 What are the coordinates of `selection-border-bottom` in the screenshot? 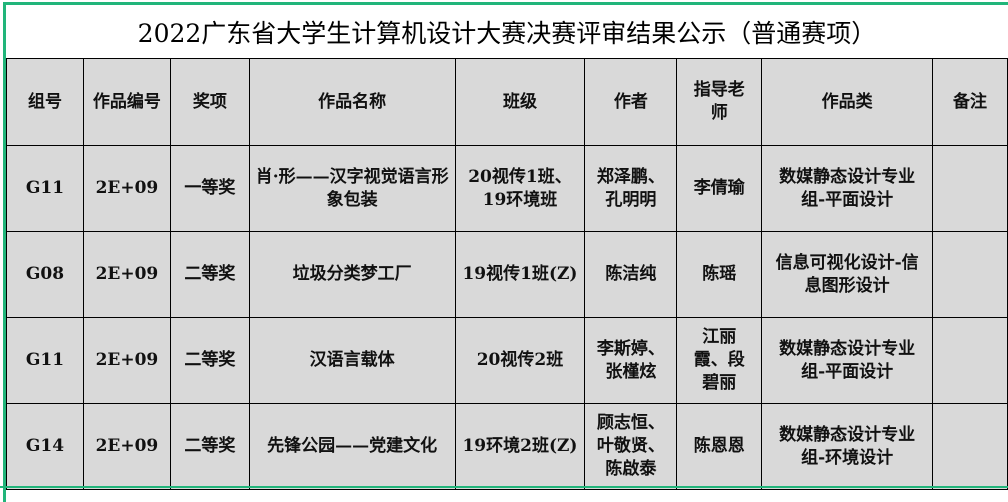 It's located at (504, 487).